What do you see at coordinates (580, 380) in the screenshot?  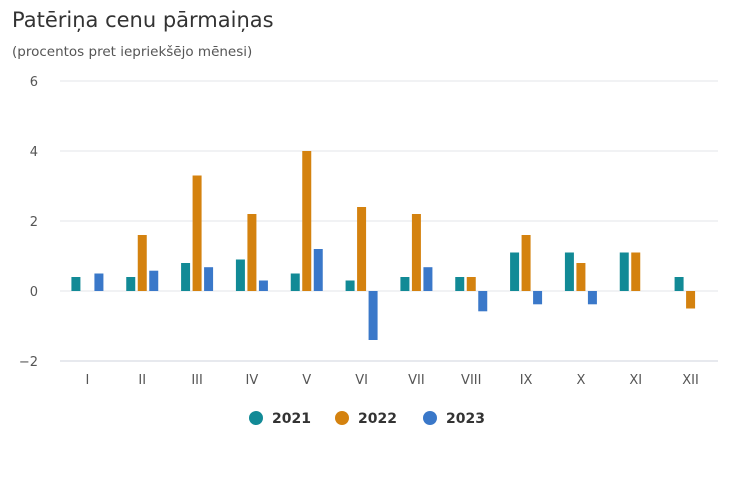 I see `x-tick-label: X` at bounding box center [580, 380].